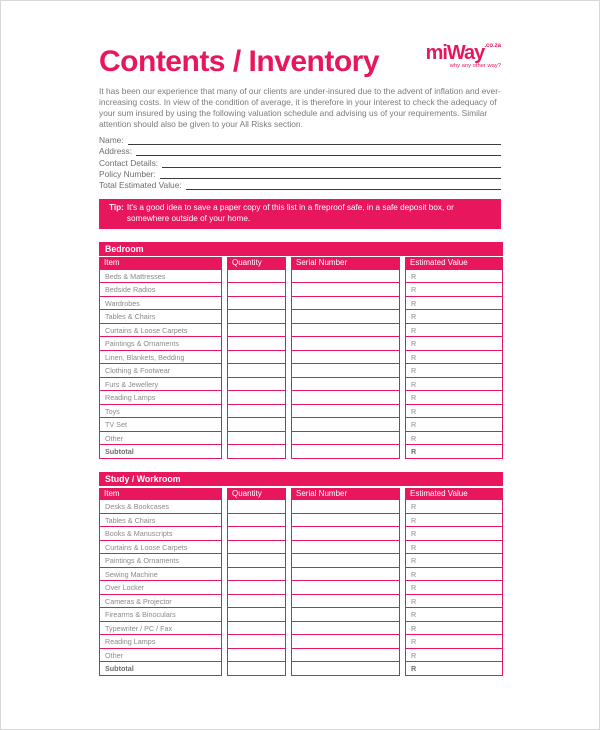 The height and width of the screenshot is (730, 600). I want to click on miway-logo: miWay.co.za why any other way?, so click(463, 56).